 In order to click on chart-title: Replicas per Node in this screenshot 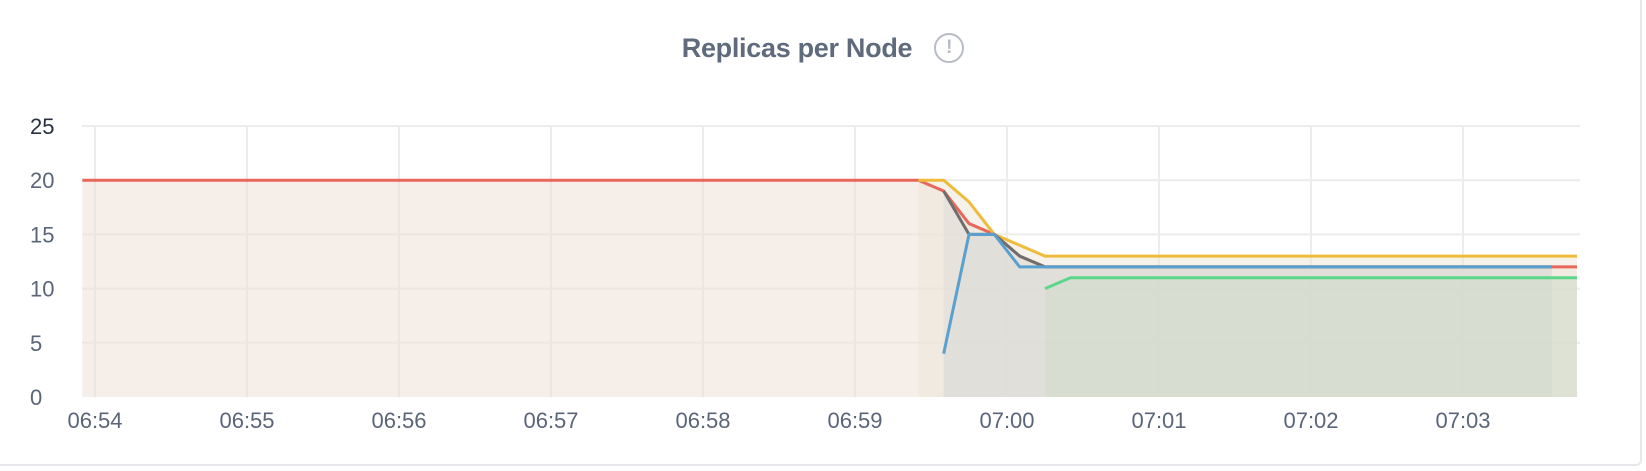, I will do `click(797, 47)`.